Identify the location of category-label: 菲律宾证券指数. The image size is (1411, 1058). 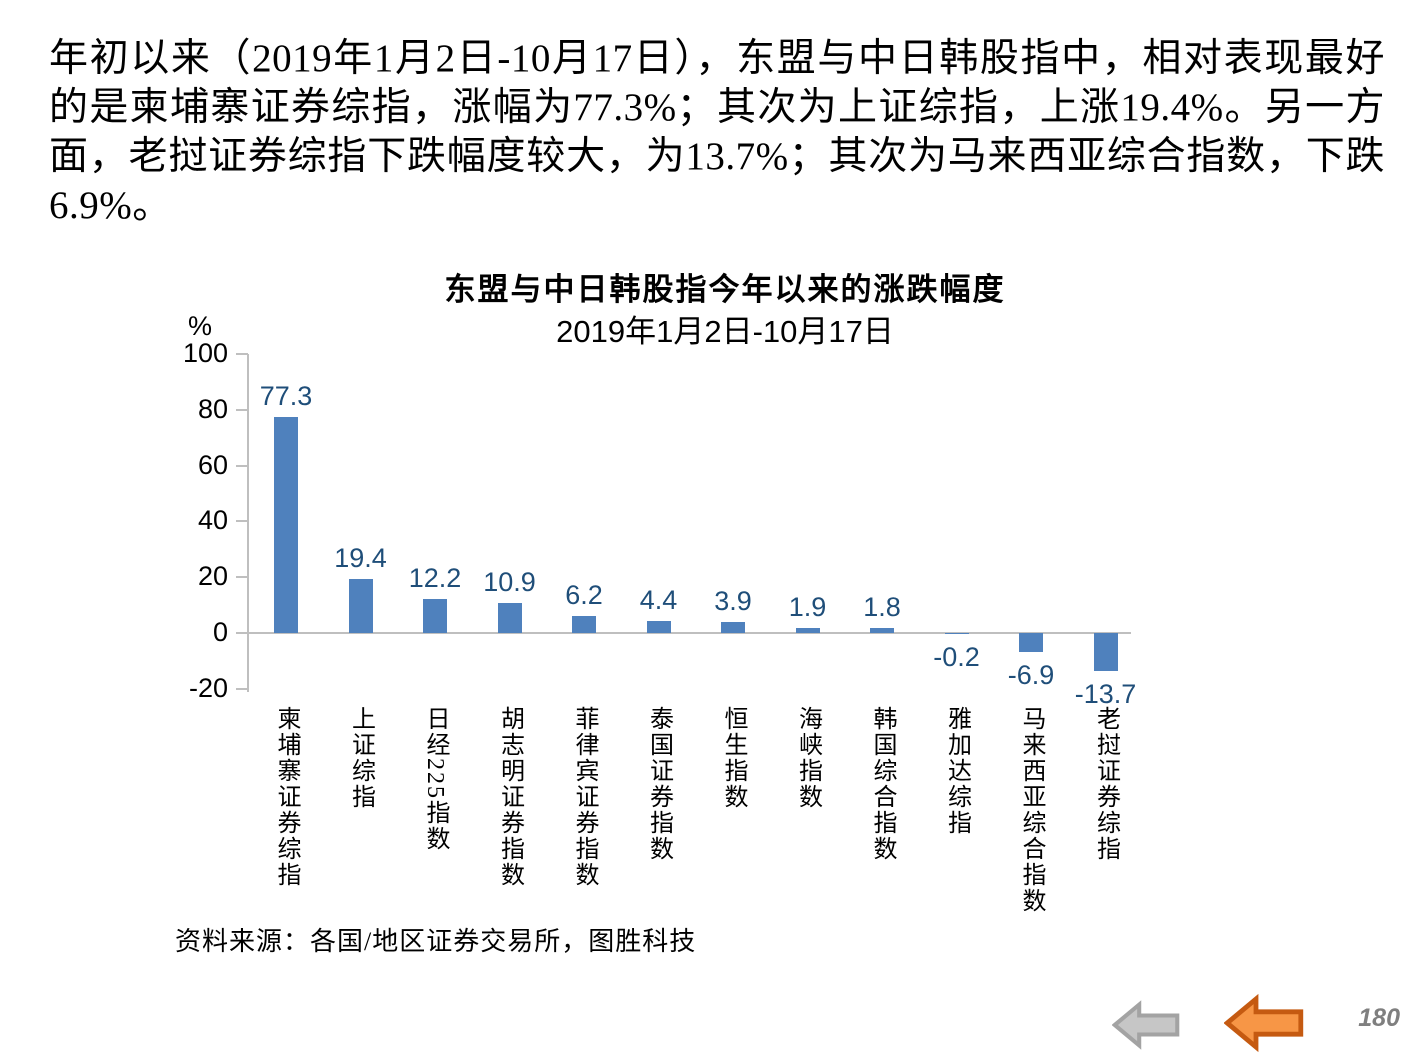
(584, 797).